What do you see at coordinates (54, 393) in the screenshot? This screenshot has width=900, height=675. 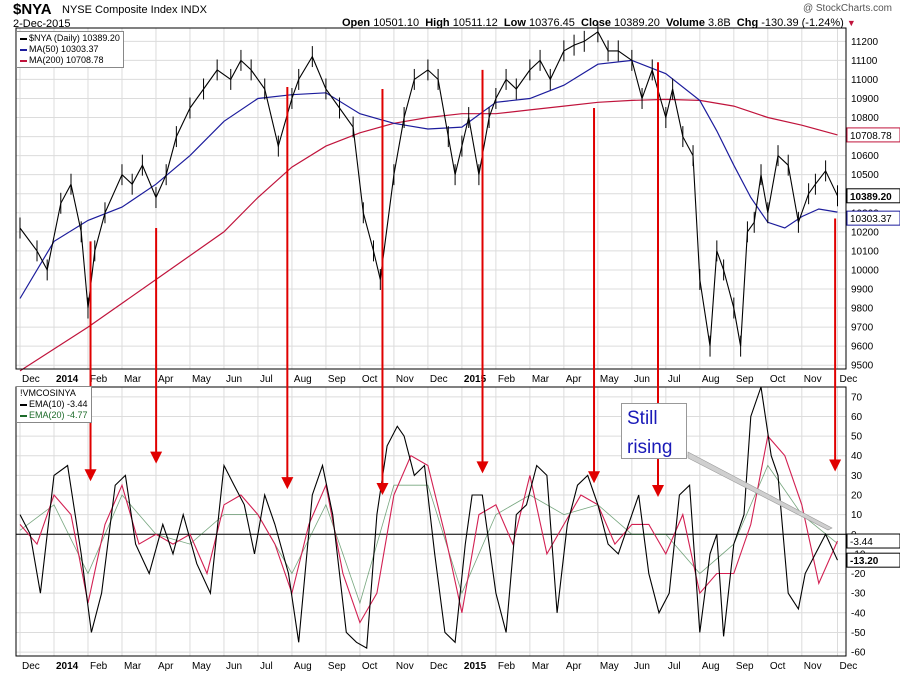 I see `legend-osc: !VMCOSINYA` at bounding box center [54, 393].